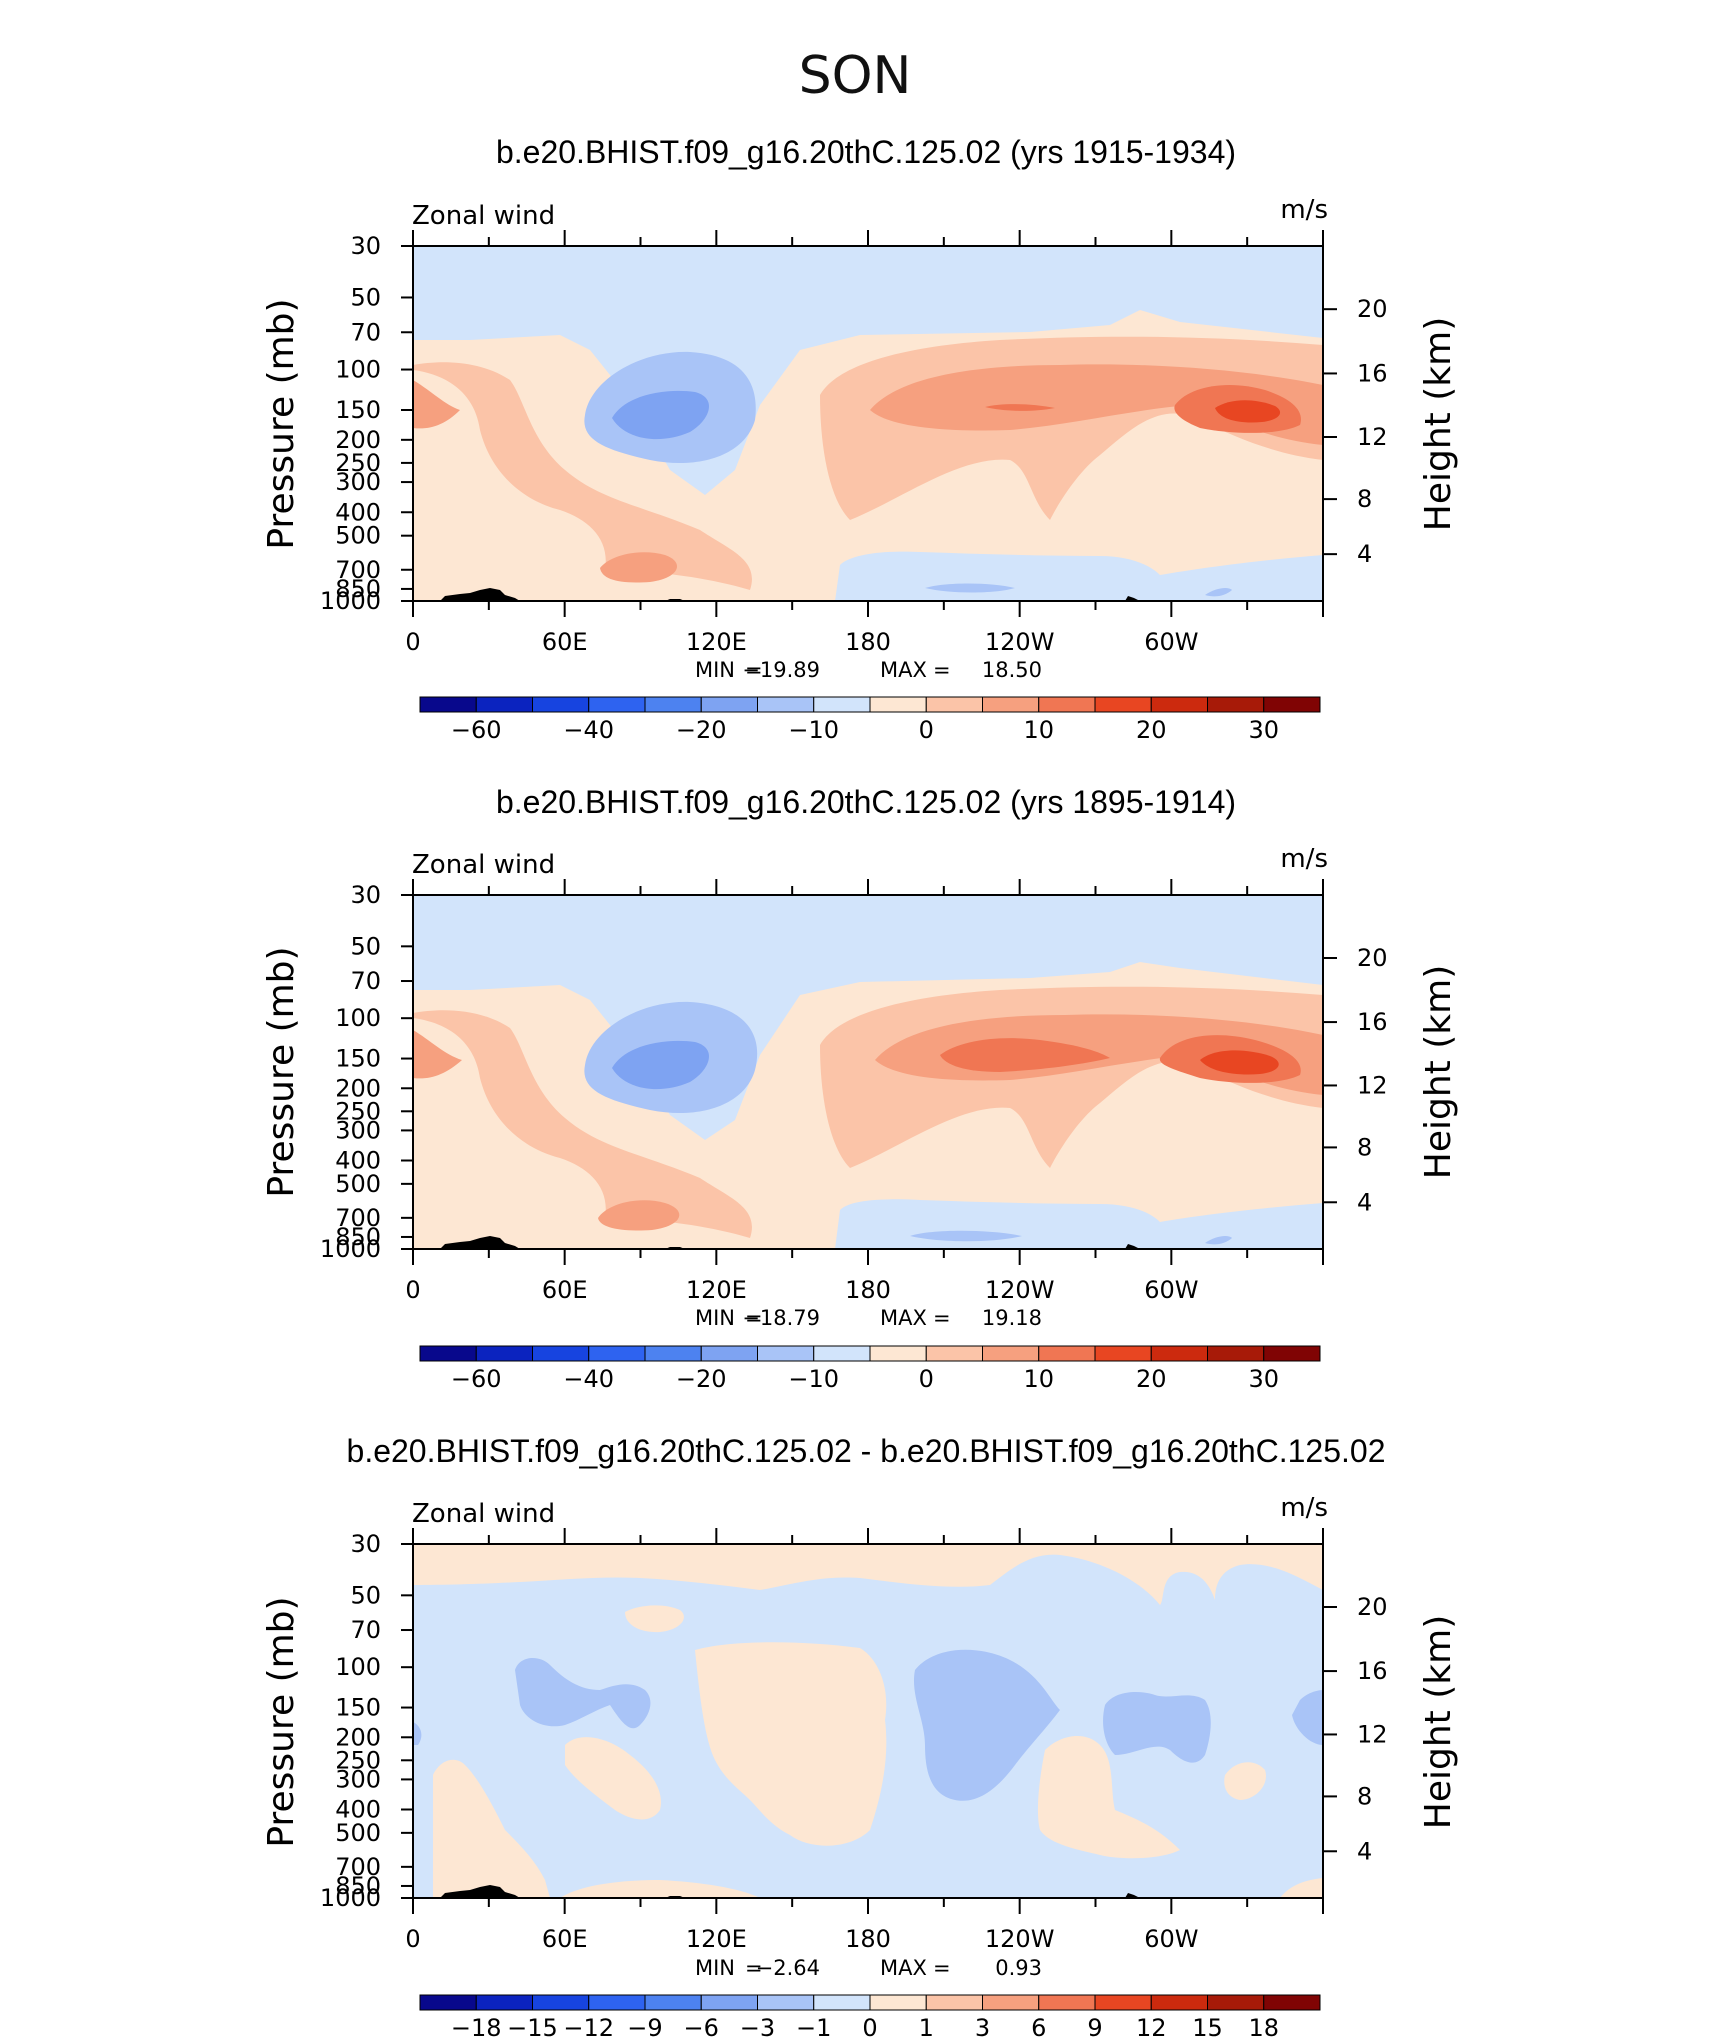  Describe the element at coordinates (754, 1968) in the screenshot. I see `panel-3-min-eq: =` at that location.